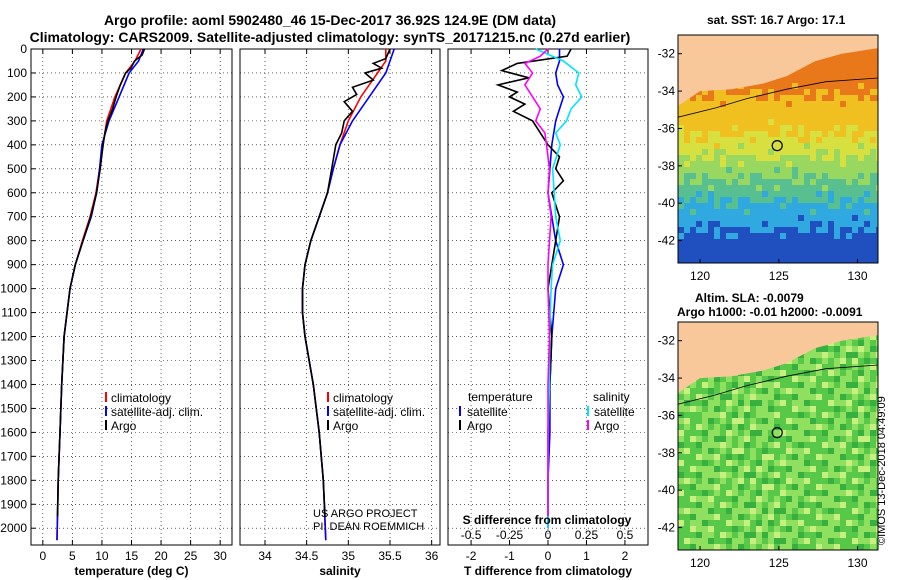 The width and height of the screenshot is (900, 580). I want to click on difference-series-t-argo, so click(533, 282).